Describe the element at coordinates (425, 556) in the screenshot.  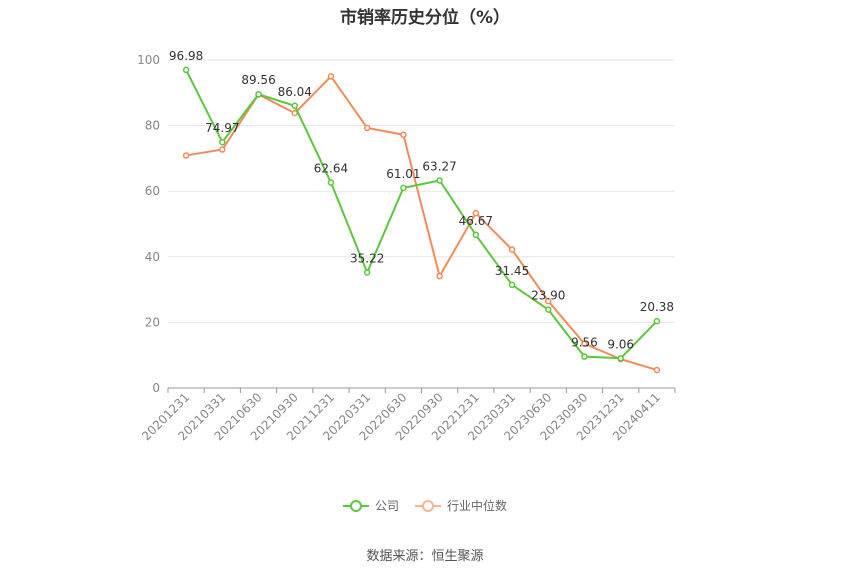
I see `data-source: 数据来源：恒生聚源` at that location.